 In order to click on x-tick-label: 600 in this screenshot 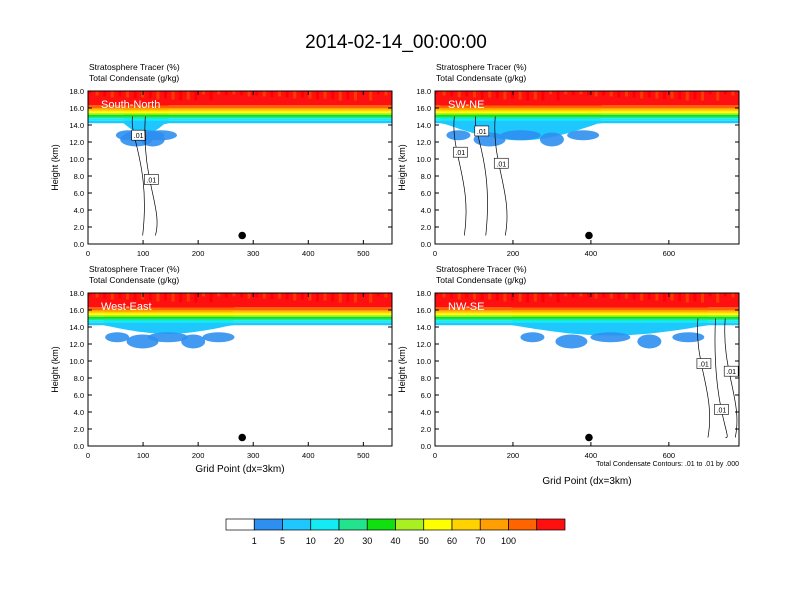, I will do `click(669, 455)`.